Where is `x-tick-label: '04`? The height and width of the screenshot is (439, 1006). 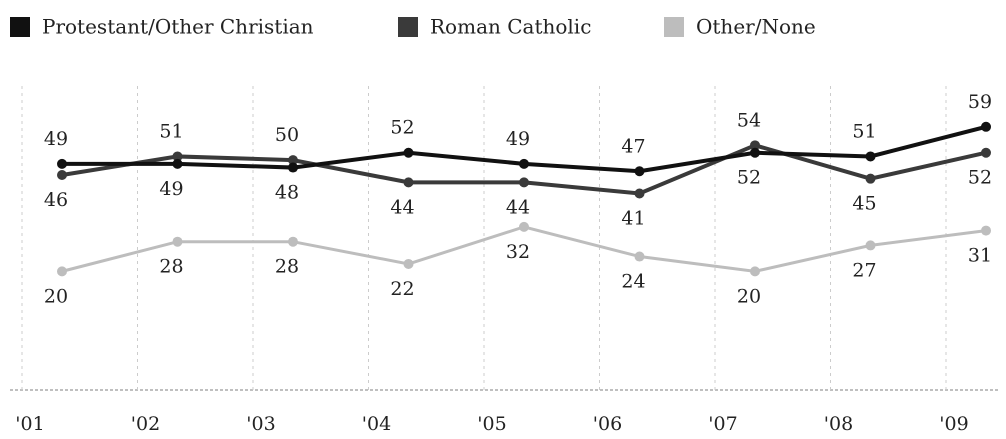 x-tick-label: '04 is located at coordinates (376, 424).